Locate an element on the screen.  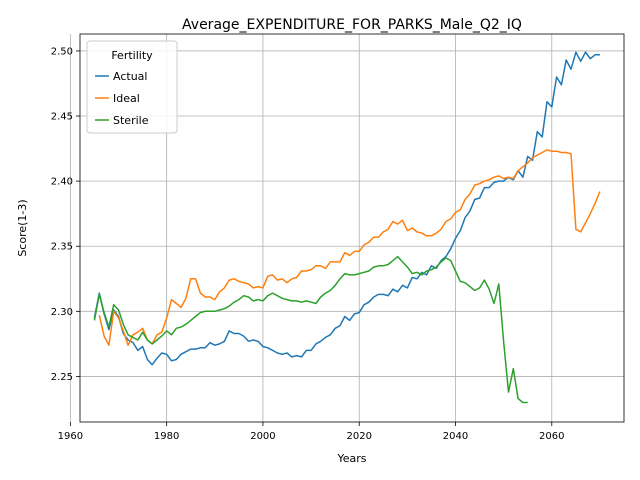
legend-title: Fertility is located at coordinates (132, 55).